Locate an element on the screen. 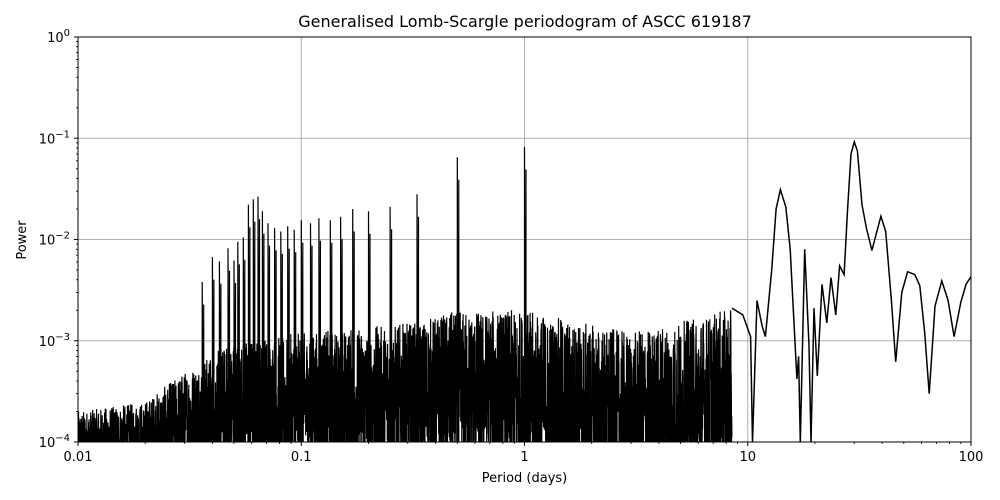 This screenshot has width=1000, height=500. y-tick-label: 10⁰ is located at coordinates (58, 37).